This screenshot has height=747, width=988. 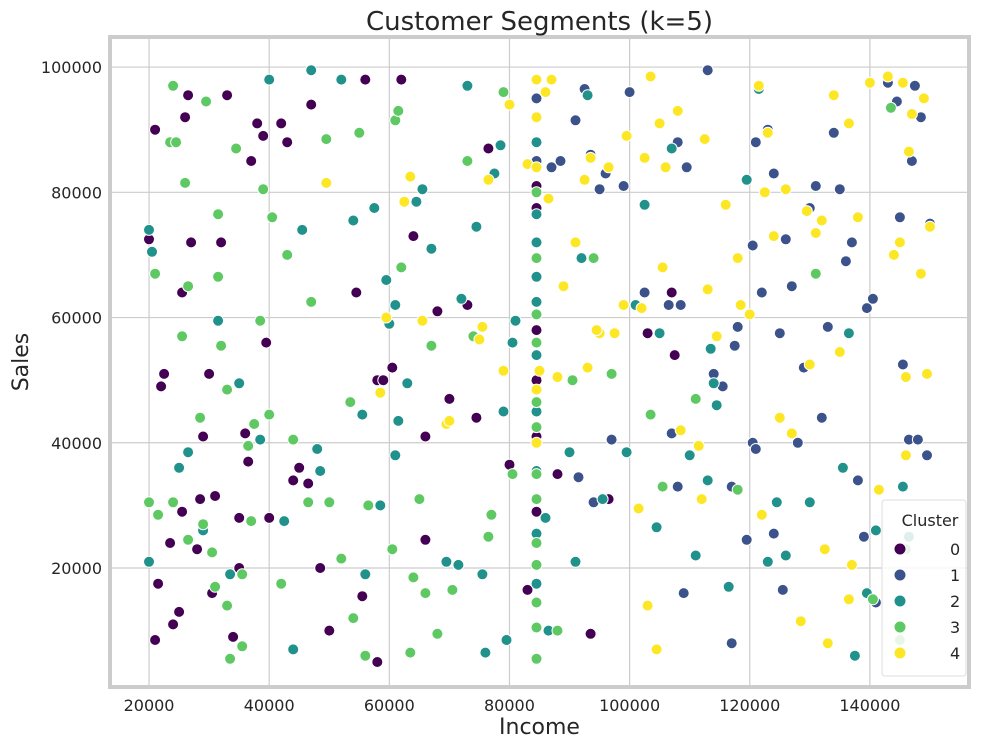 I want to click on y-tick-label: 100000, so click(x=71, y=67).